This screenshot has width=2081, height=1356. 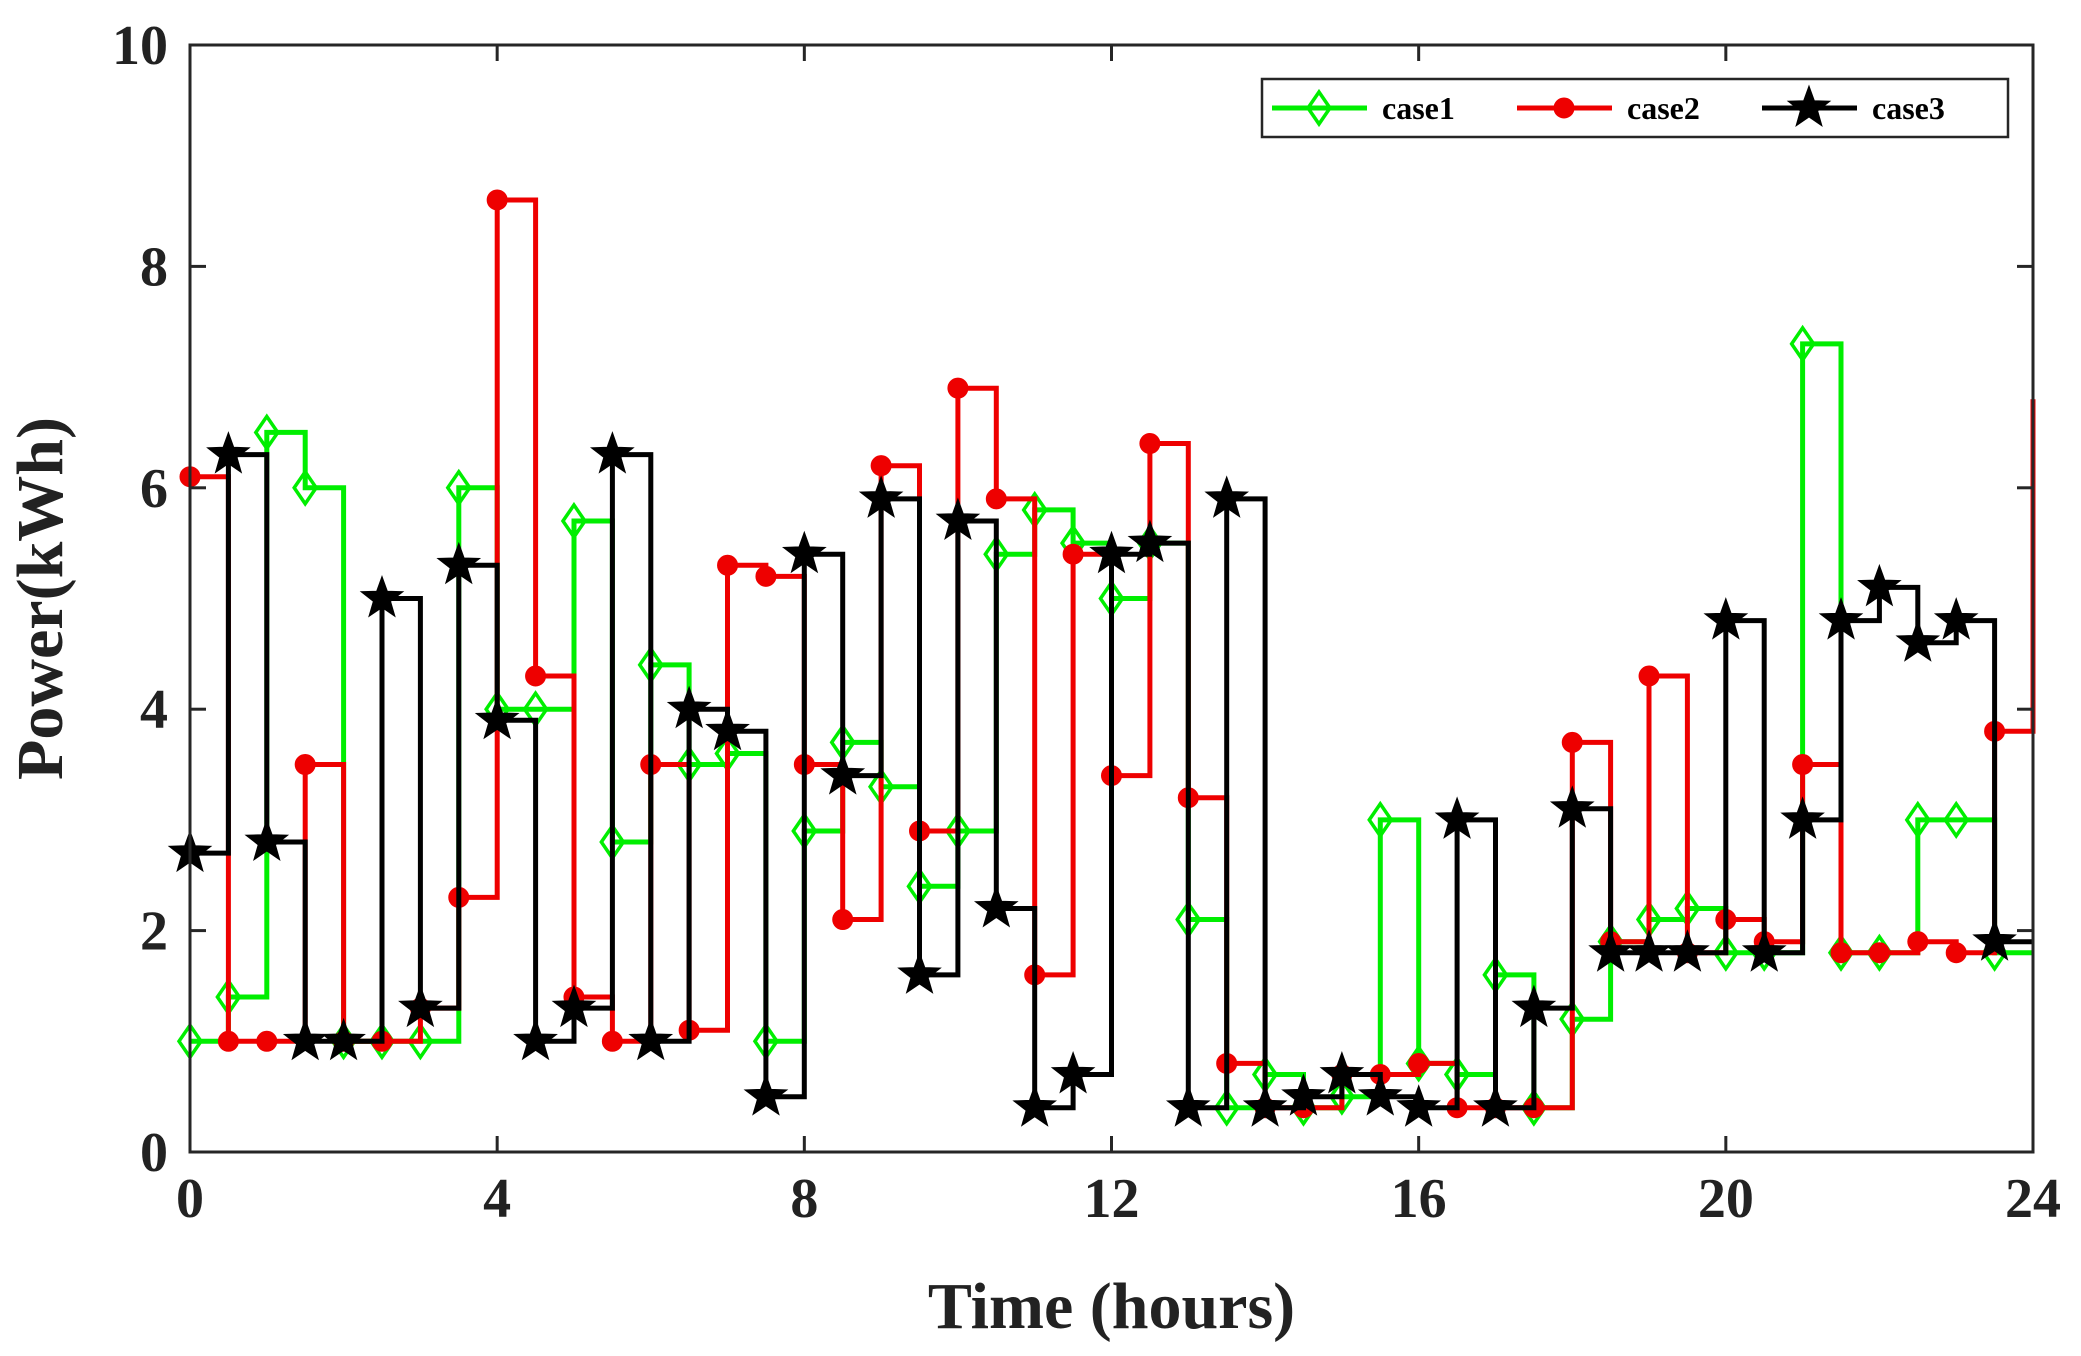 What do you see at coordinates (1112, 1199) in the screenshot?
I see `x-tick-label: 12` at bounding box center [1112, 1199].